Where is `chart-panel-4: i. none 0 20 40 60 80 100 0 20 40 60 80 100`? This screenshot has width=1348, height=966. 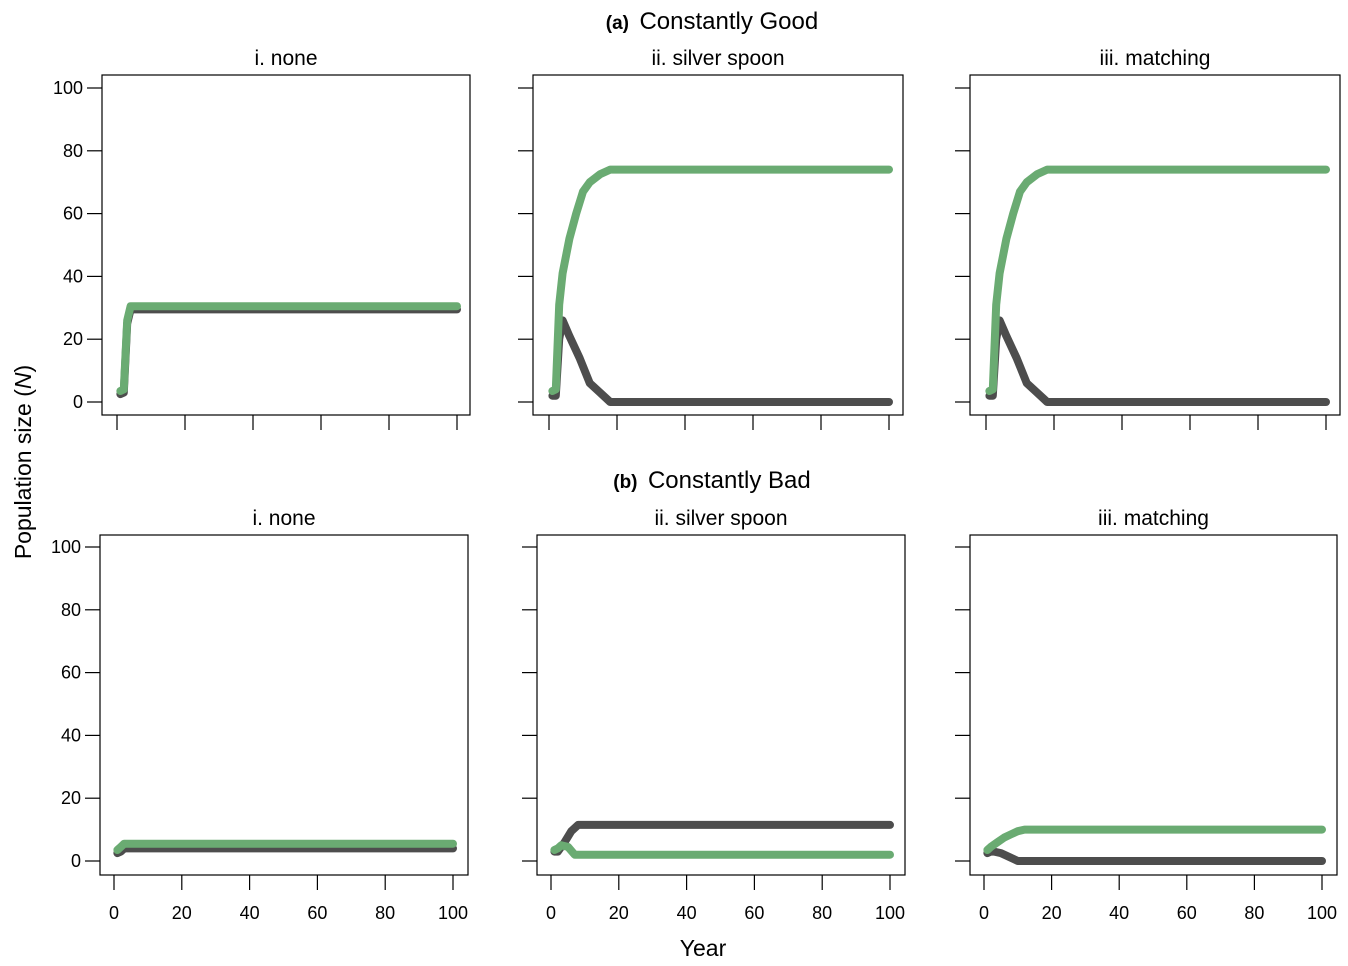 chart-panel-4: i. none 0 20 40 60 80 100 0 20 40 60 80 100 is located at coordinates (260, 715).